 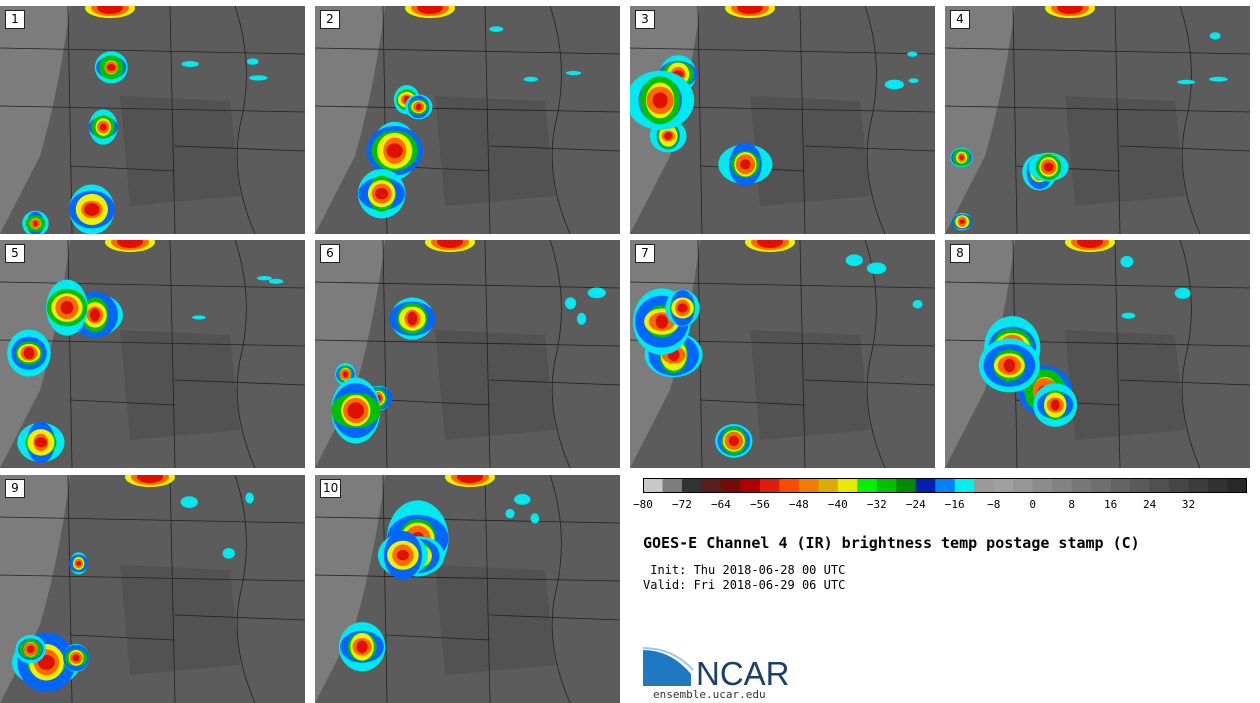 I want to click on colorbar-tick-label: −56, so click(x=759, y=504).